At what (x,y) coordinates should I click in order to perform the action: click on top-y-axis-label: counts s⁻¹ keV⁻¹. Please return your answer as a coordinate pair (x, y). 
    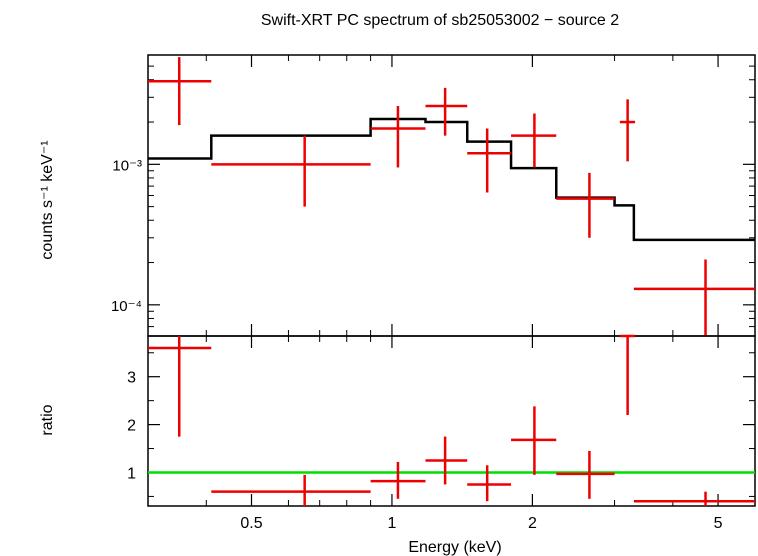
    Looking at the image, I should click on (47, 199).